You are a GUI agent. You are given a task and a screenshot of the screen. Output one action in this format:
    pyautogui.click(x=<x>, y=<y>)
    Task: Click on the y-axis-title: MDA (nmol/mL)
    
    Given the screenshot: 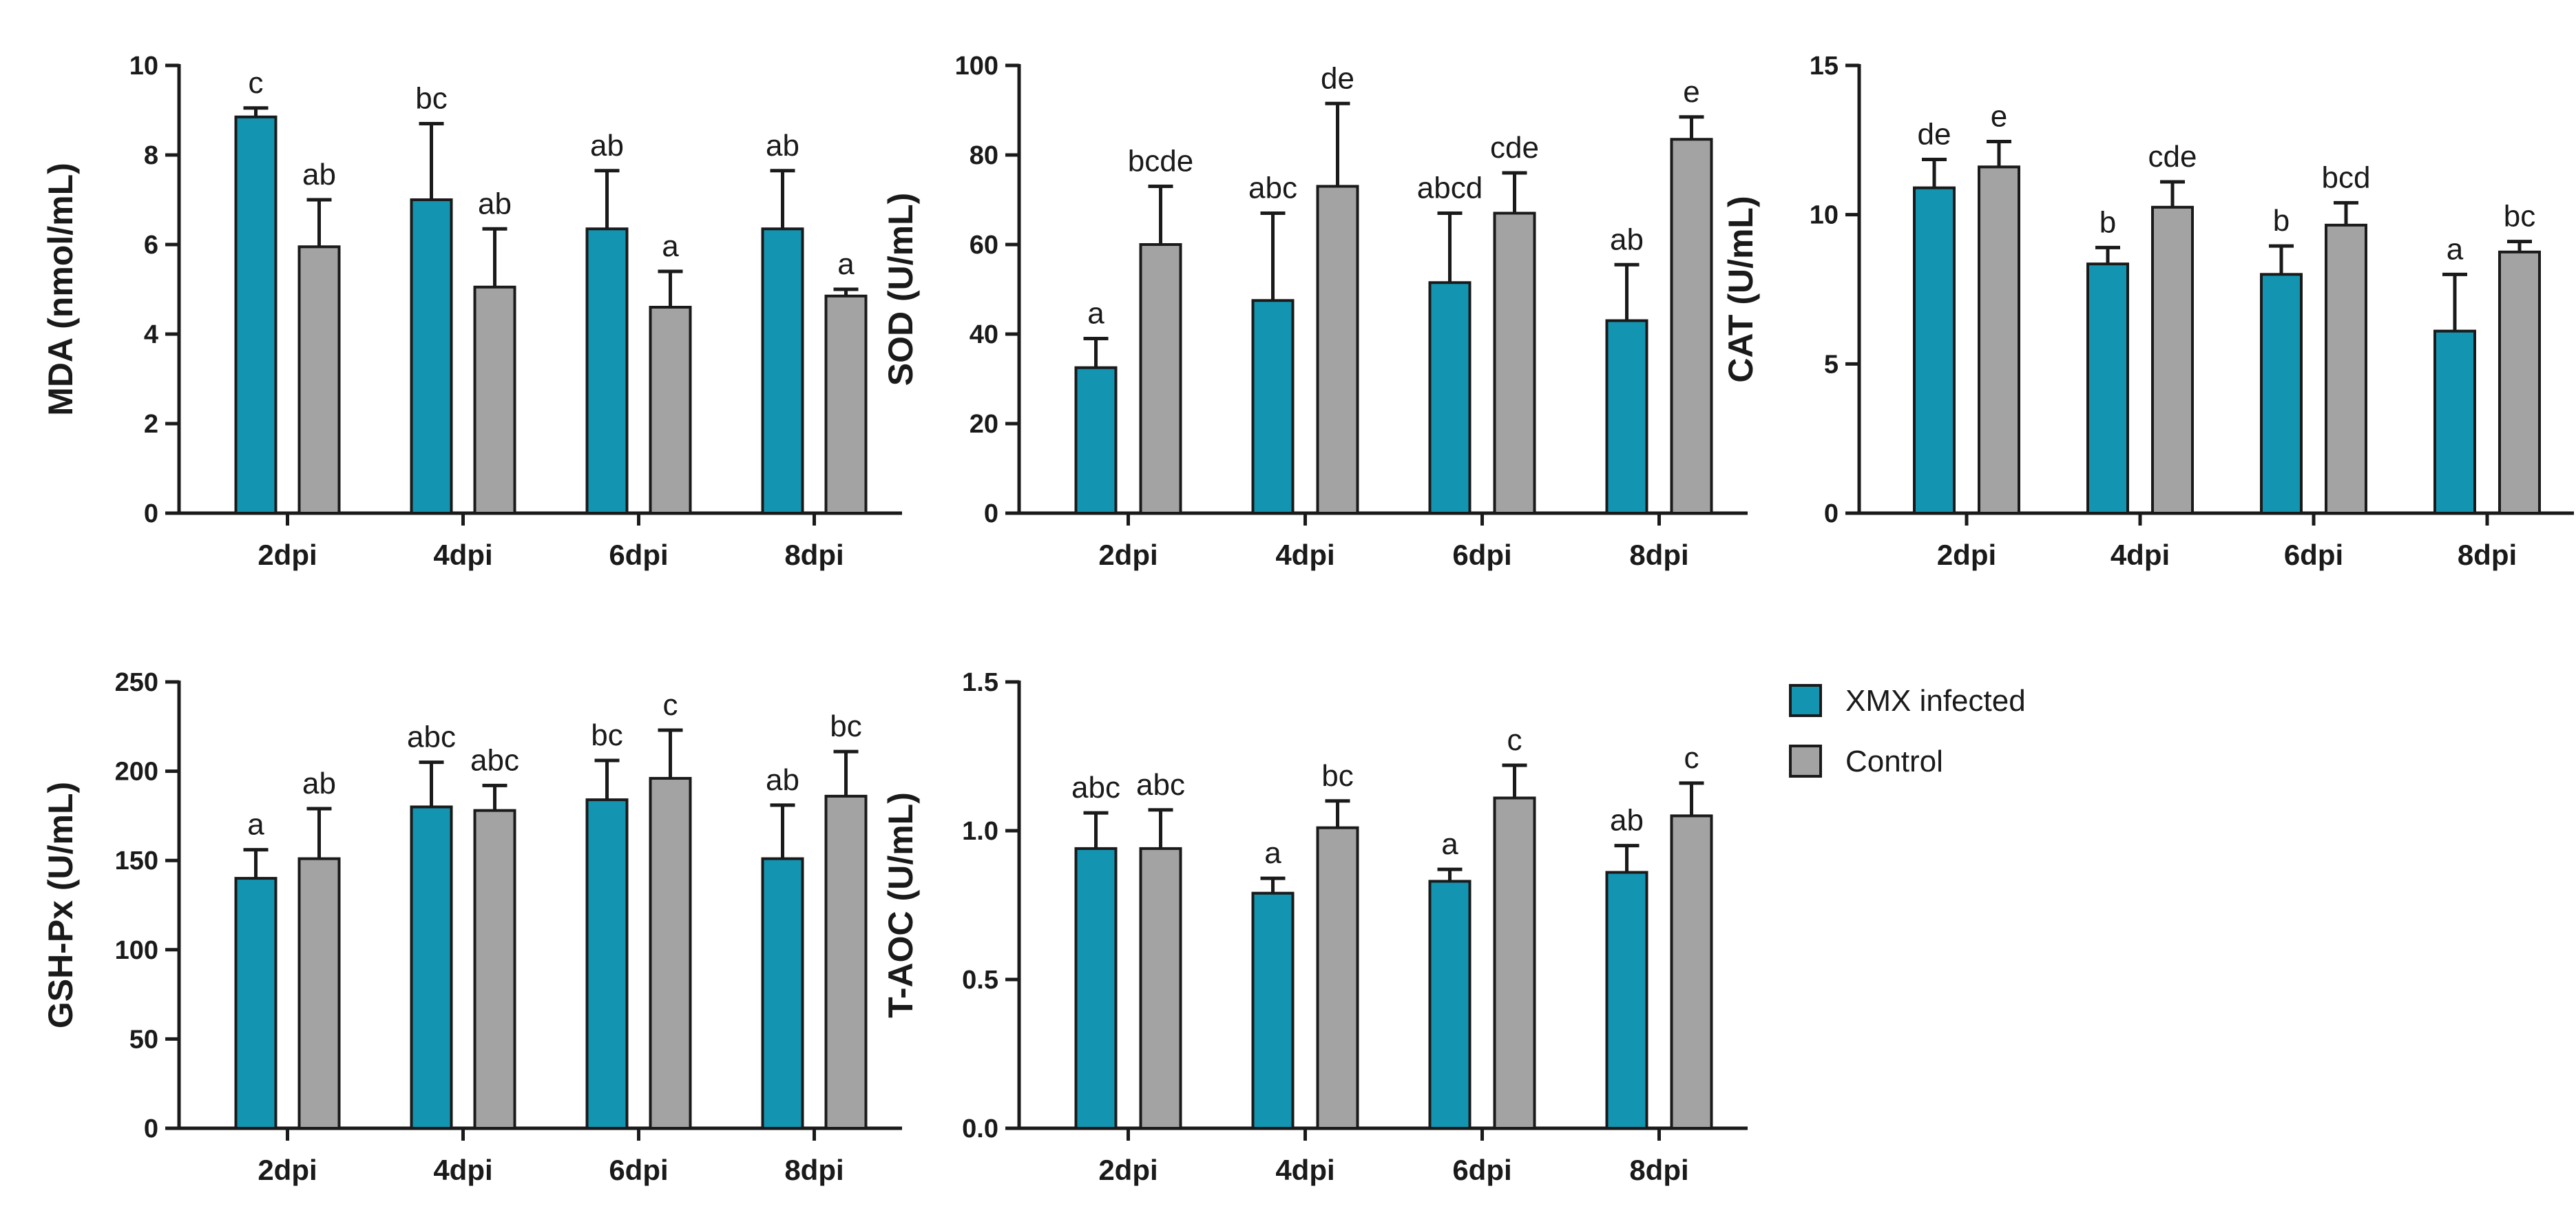 What is the action you would take?
    pyautogui.click(x=60, y=289)
    